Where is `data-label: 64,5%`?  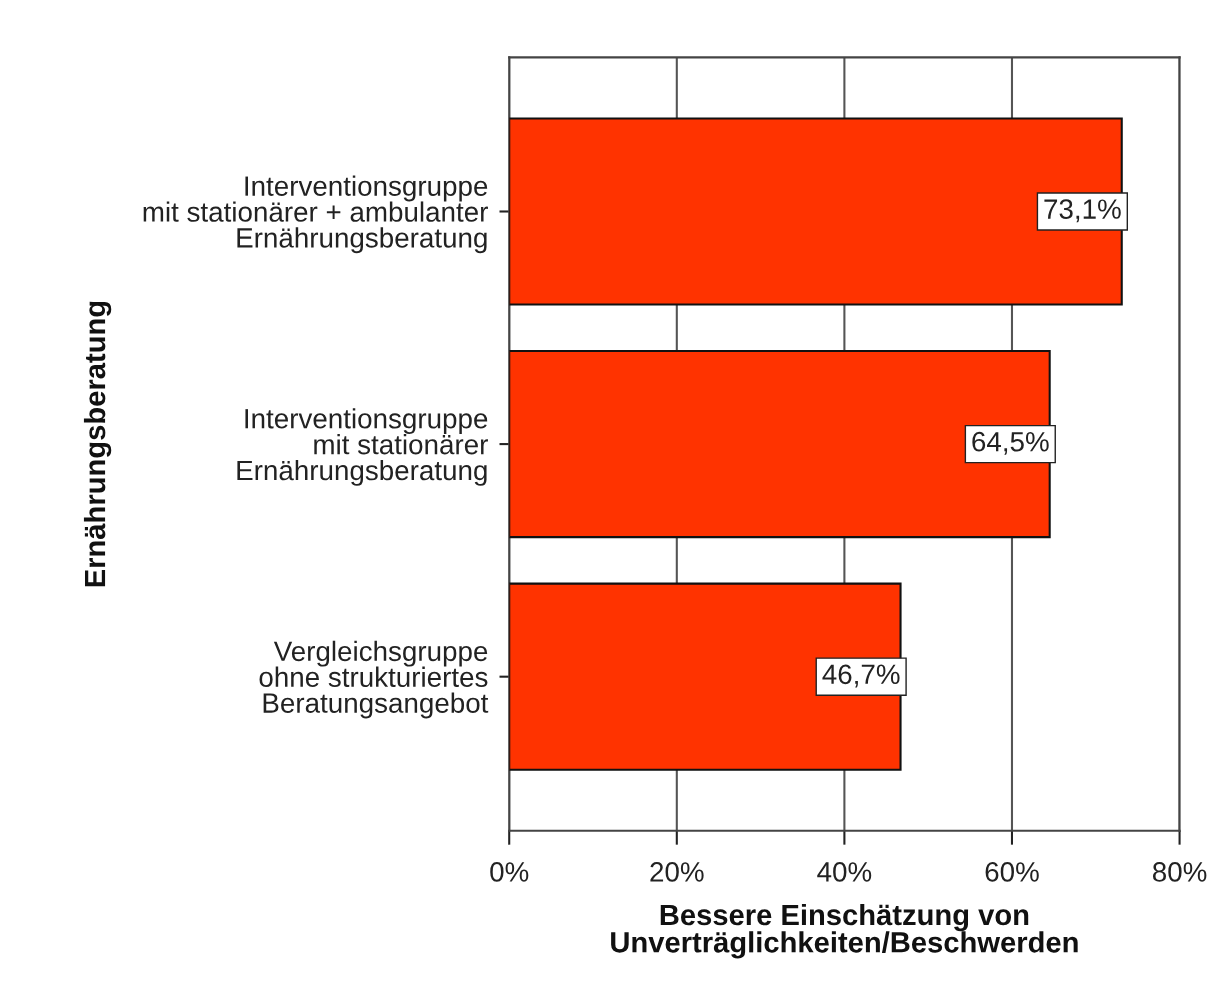 data-label: 64,5% is located at coordinates (1010, 443).